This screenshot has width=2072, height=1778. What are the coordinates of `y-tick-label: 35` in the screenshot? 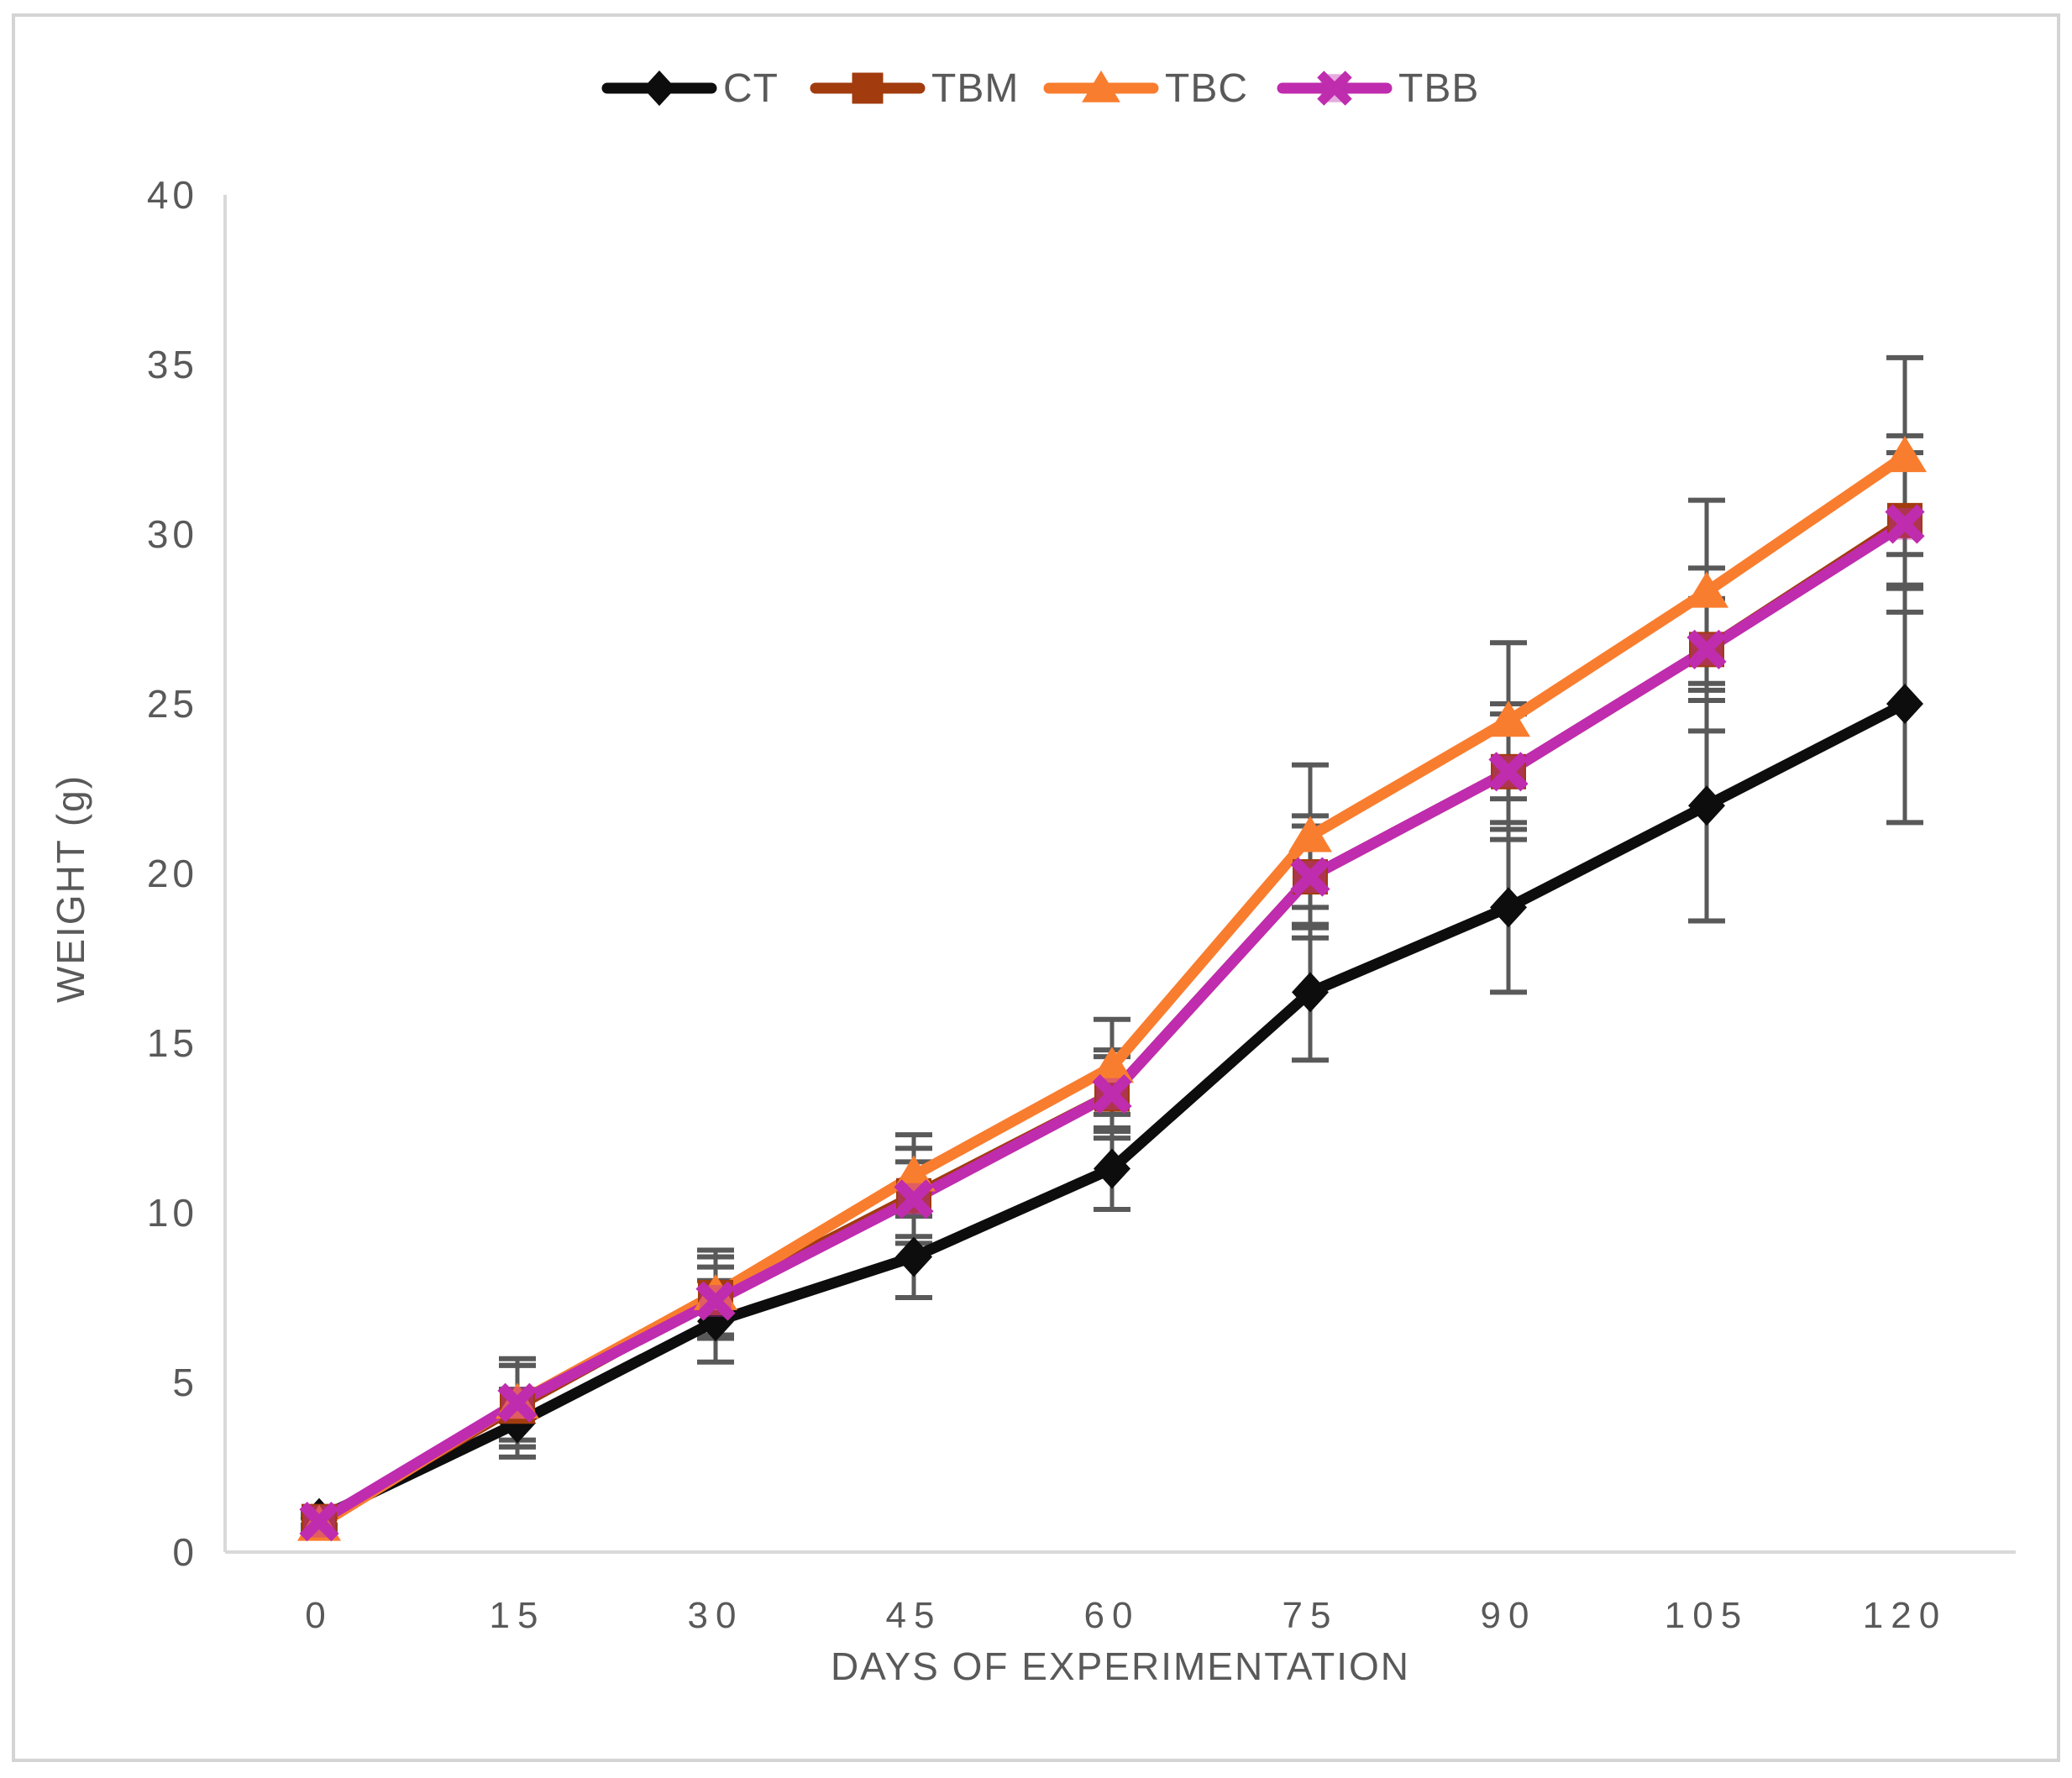 It's located at (173, 364).